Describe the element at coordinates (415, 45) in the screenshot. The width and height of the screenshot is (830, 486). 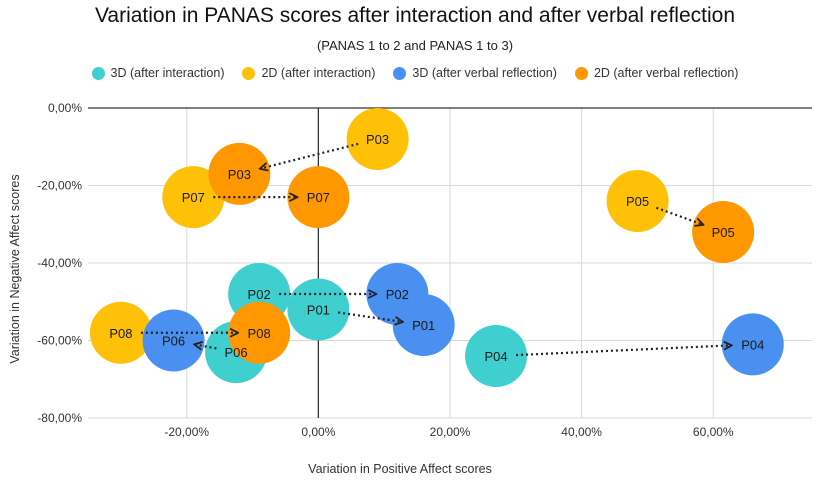
I see `chart-subtitle: (PANAS 1 to 2 and PANAS 1 to 3)` at that location.